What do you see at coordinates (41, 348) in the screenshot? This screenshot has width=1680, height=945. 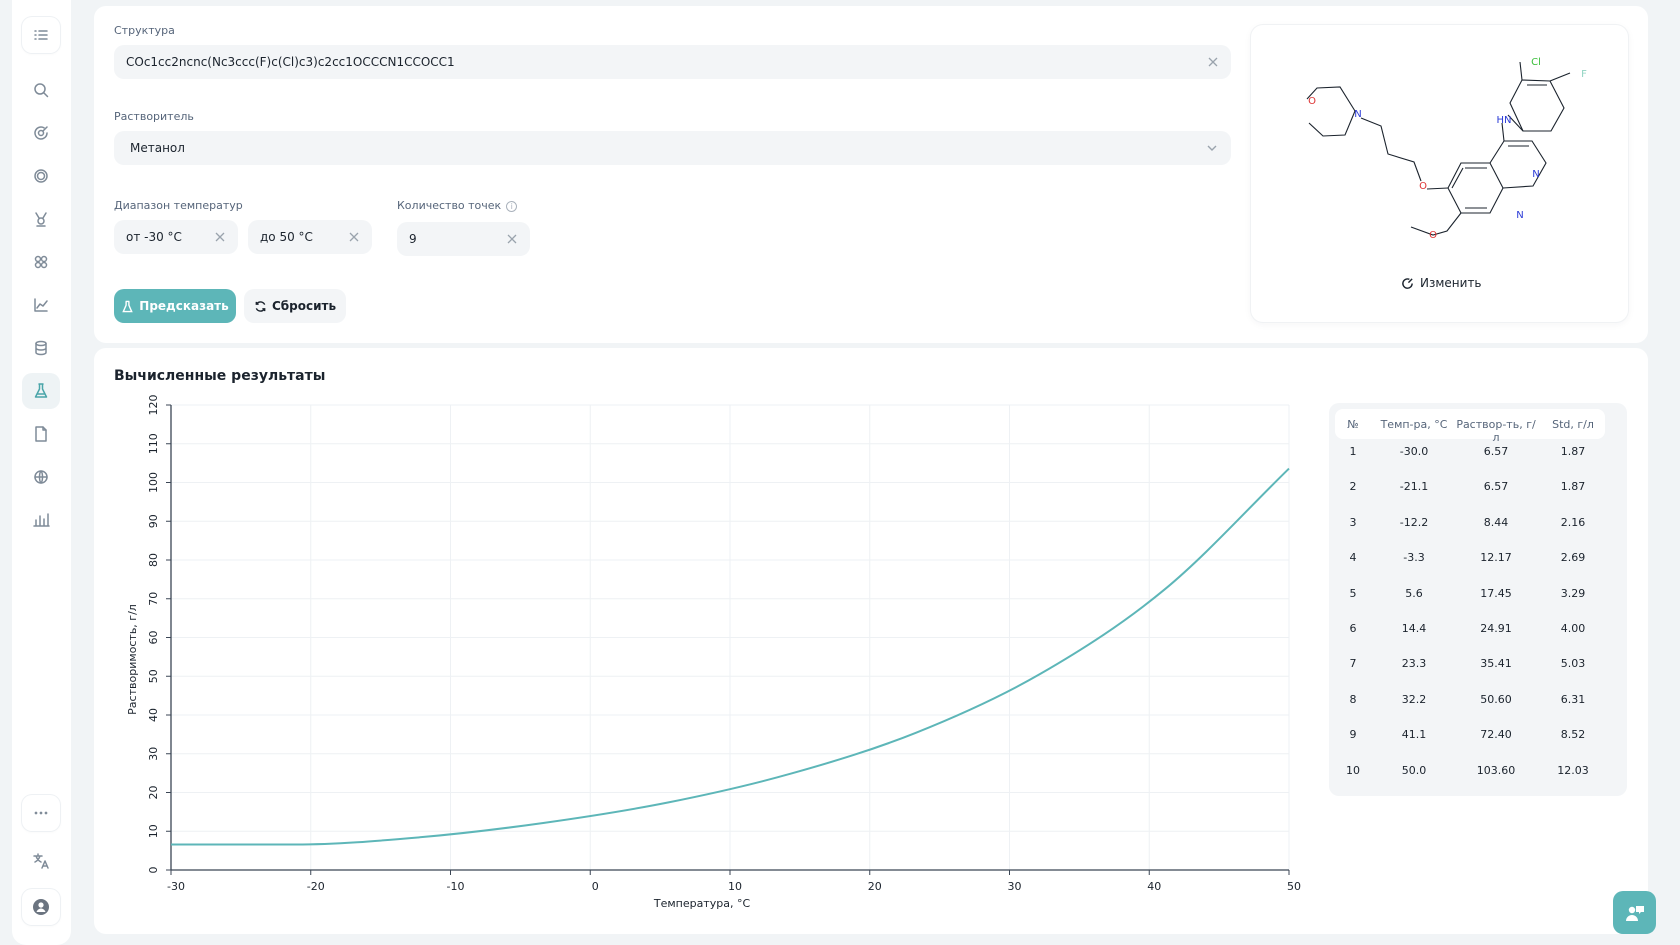 I see `sidebar-item-database` at bounding box center [41, 348].